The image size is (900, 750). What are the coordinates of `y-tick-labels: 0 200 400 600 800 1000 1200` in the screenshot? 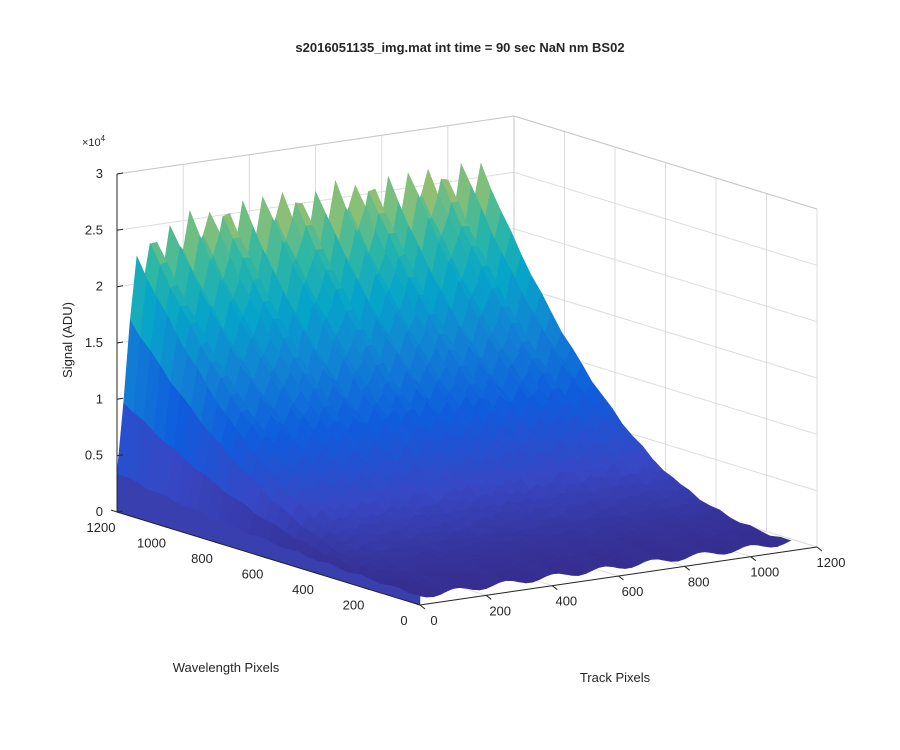 It's located at (254, 568).